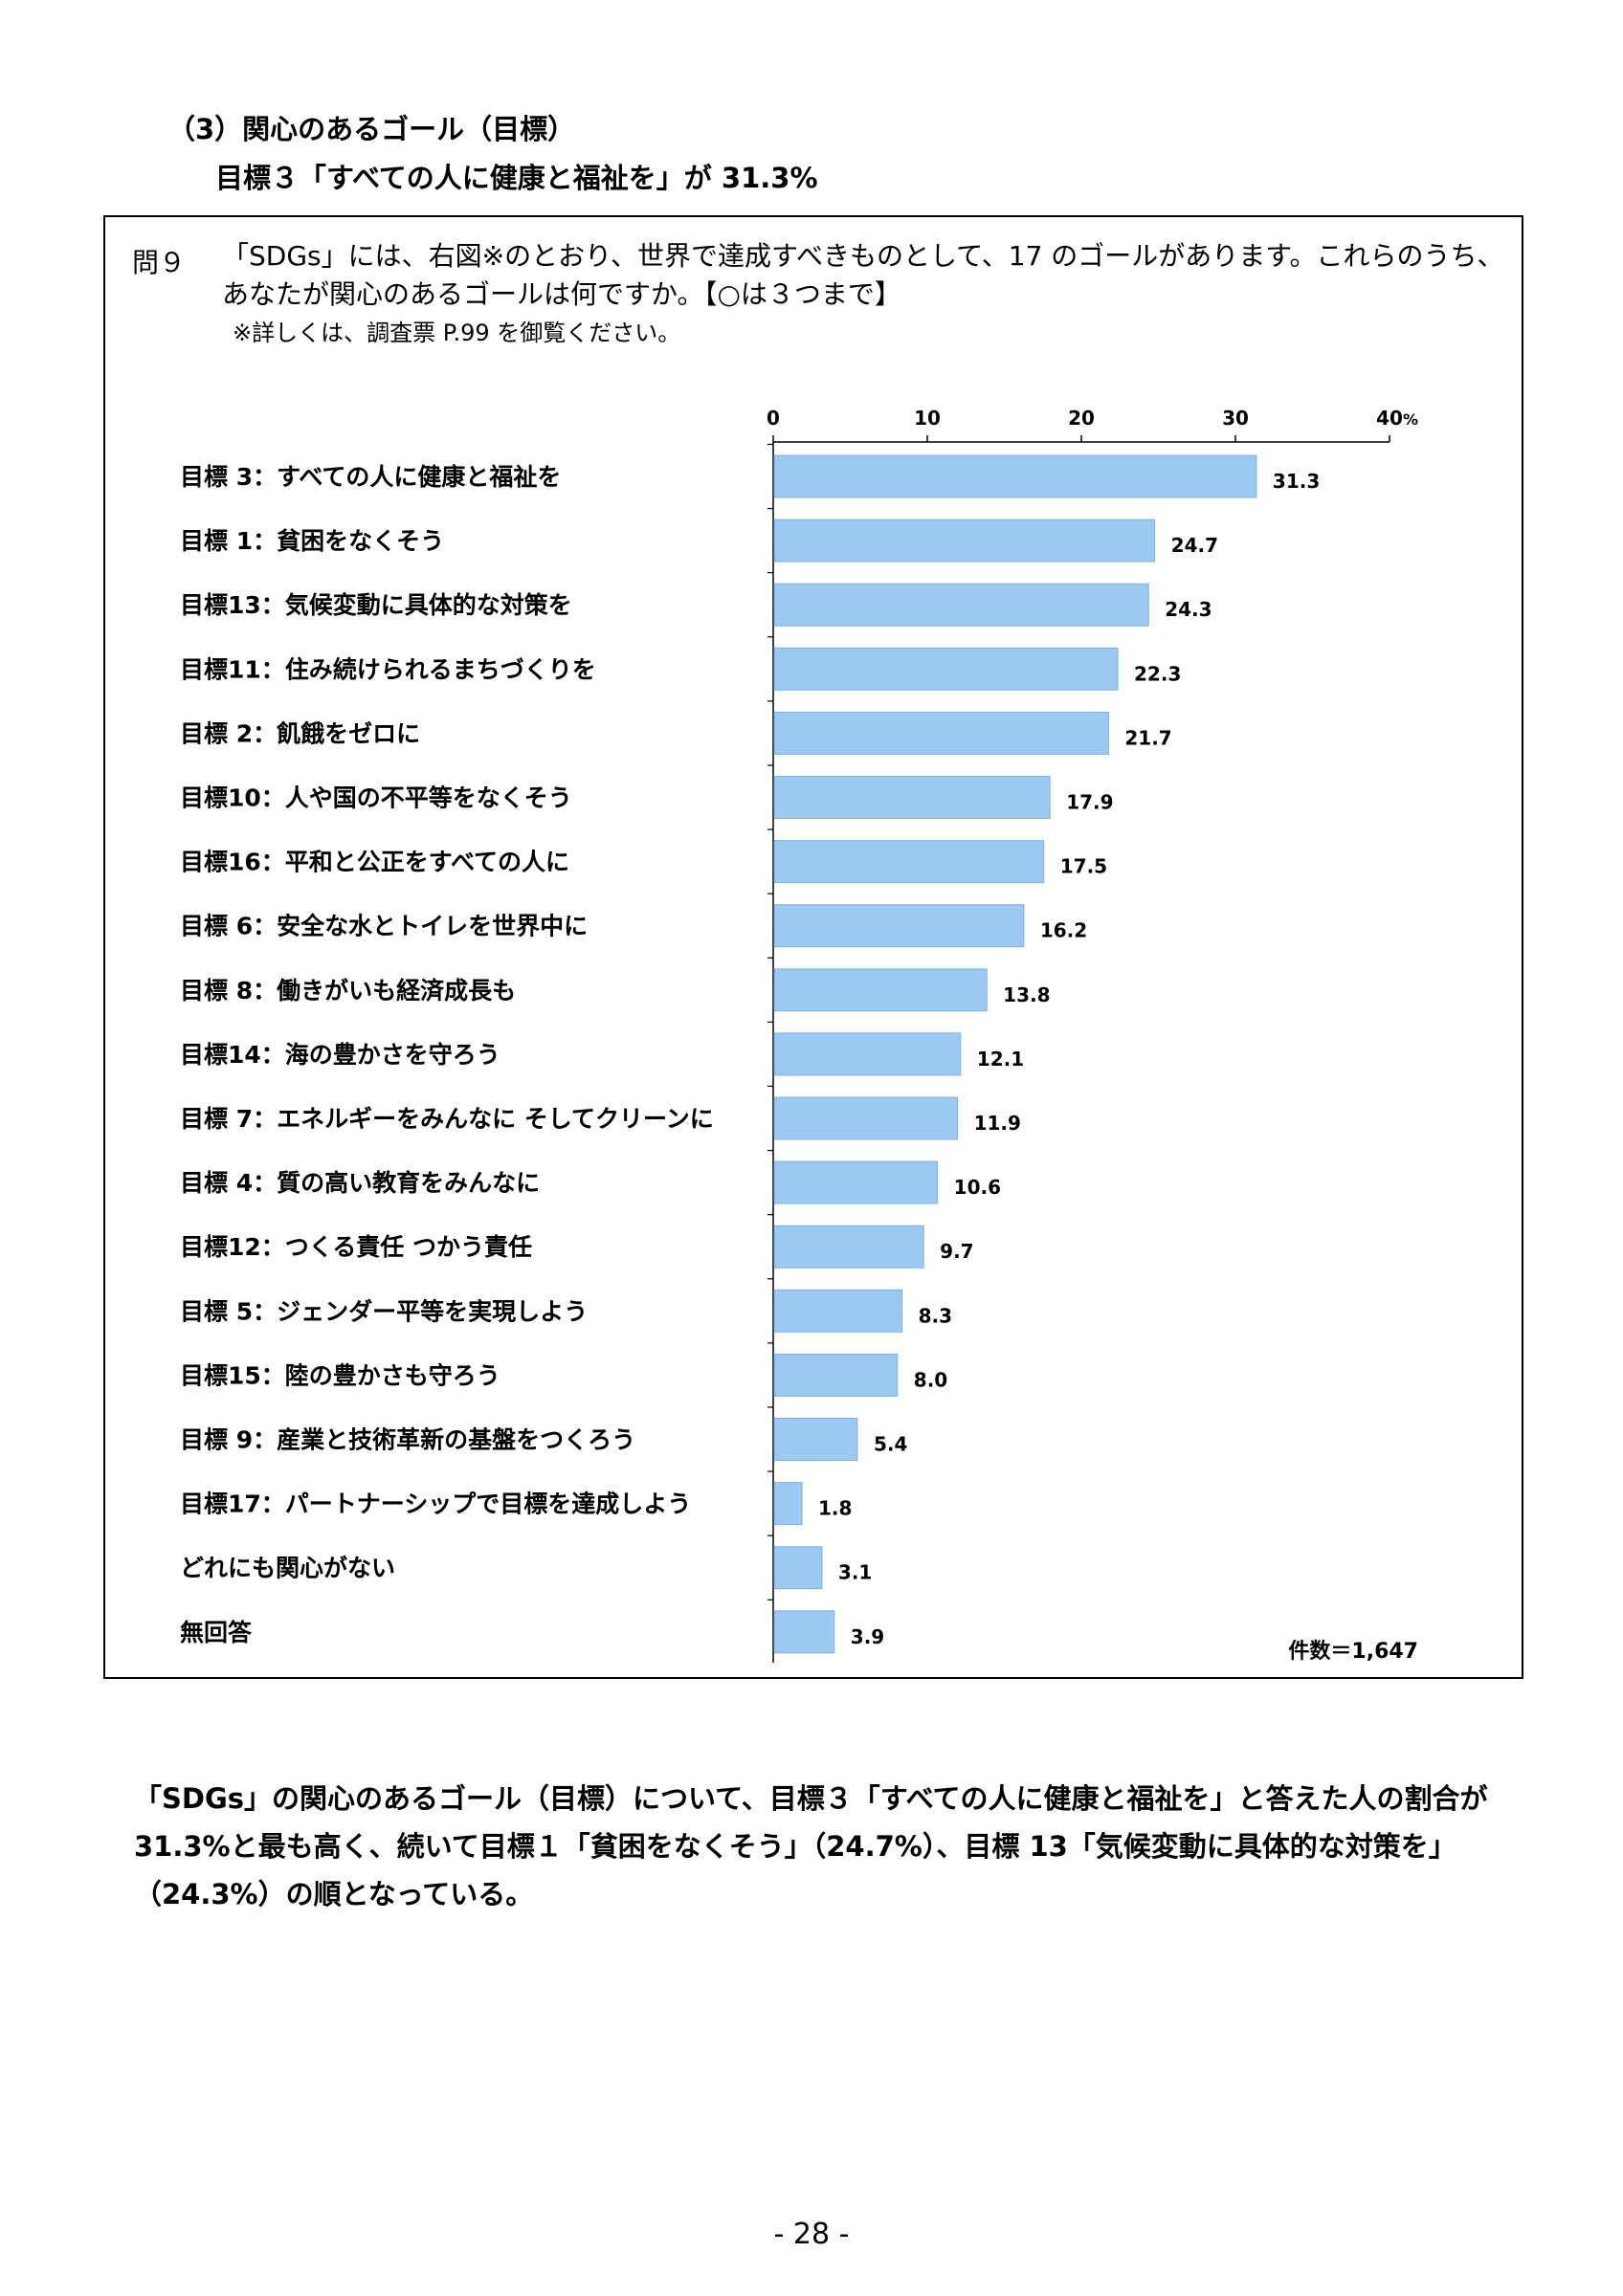  I want to click on page-number: - 28 -, so click(811, 2234).